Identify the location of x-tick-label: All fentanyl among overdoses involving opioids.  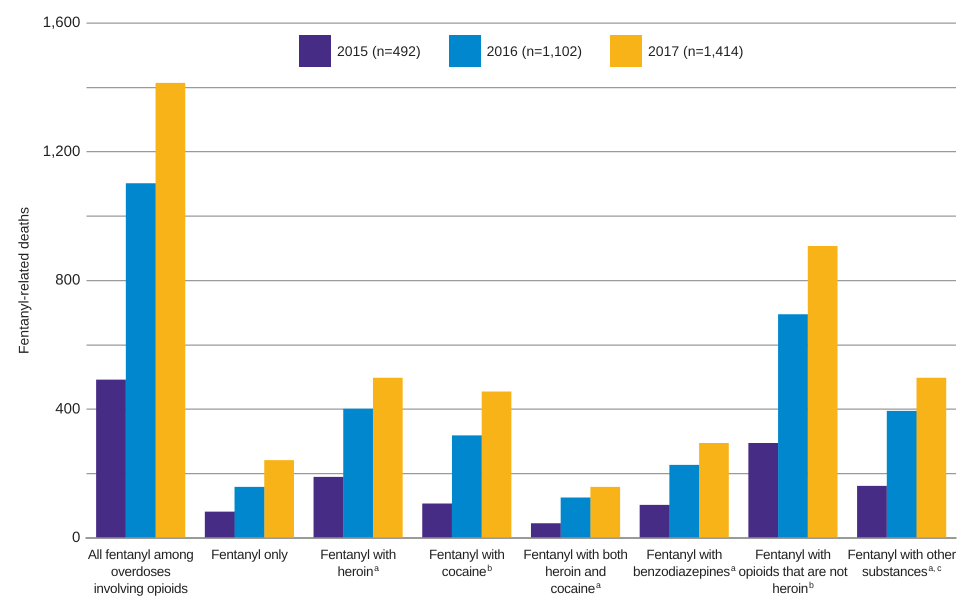
(140, 571).